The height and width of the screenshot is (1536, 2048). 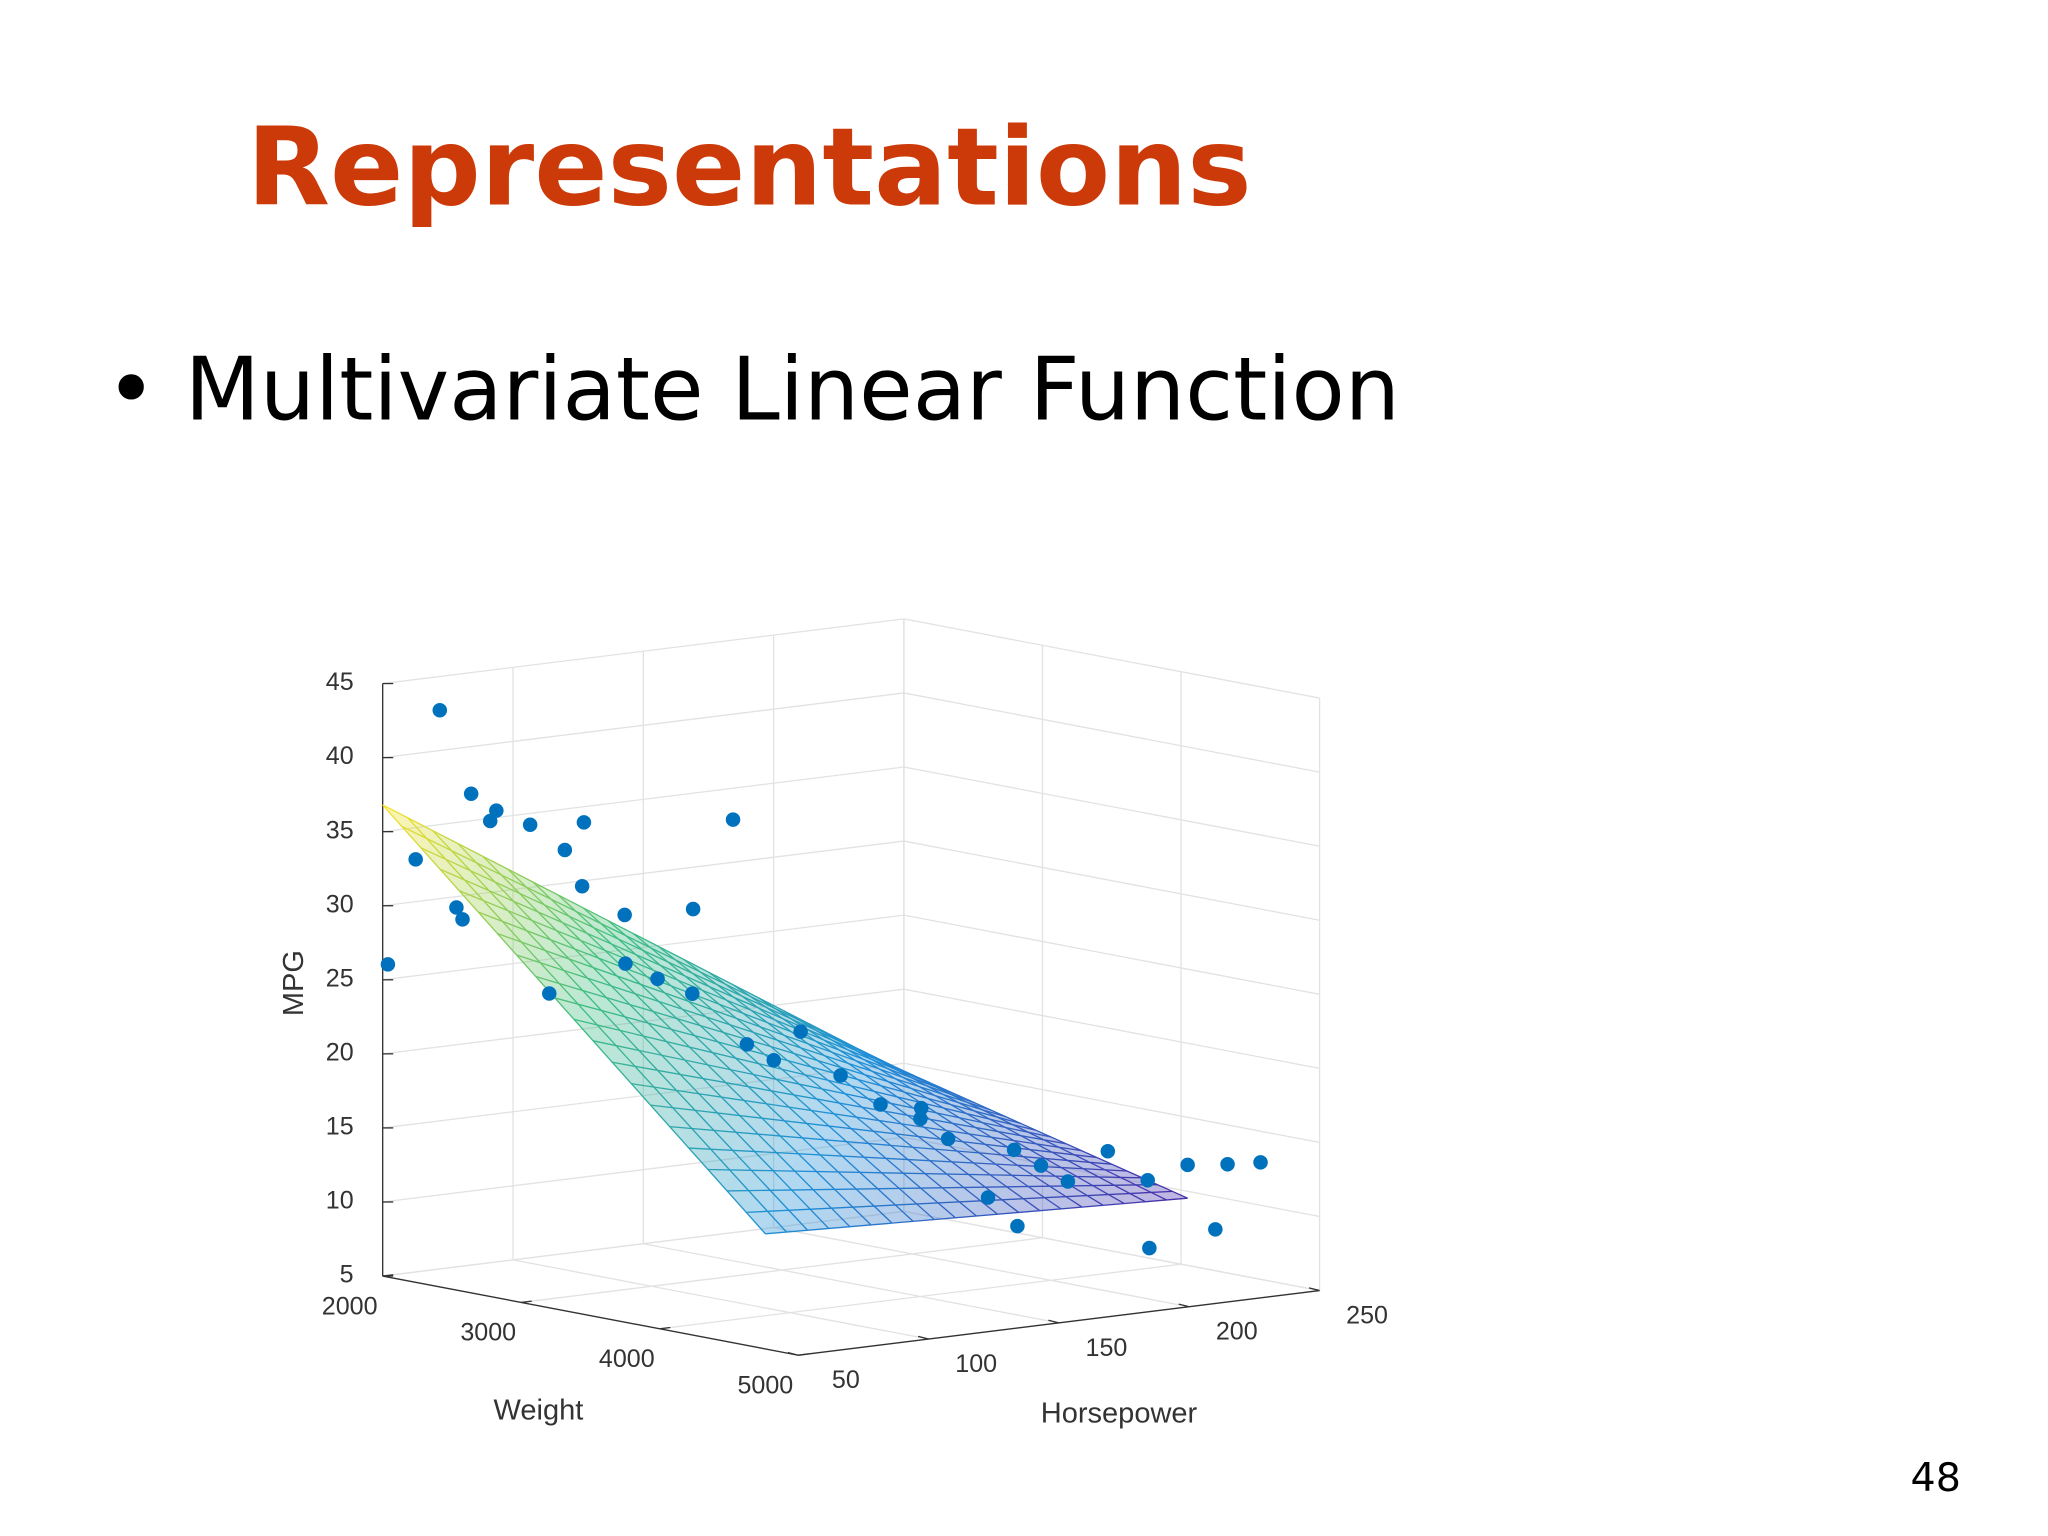 What do you see at coordinates (627, 1359) in the screenshot?
I see `x-tick-label: 4000` at bounding box center [627, 1359].